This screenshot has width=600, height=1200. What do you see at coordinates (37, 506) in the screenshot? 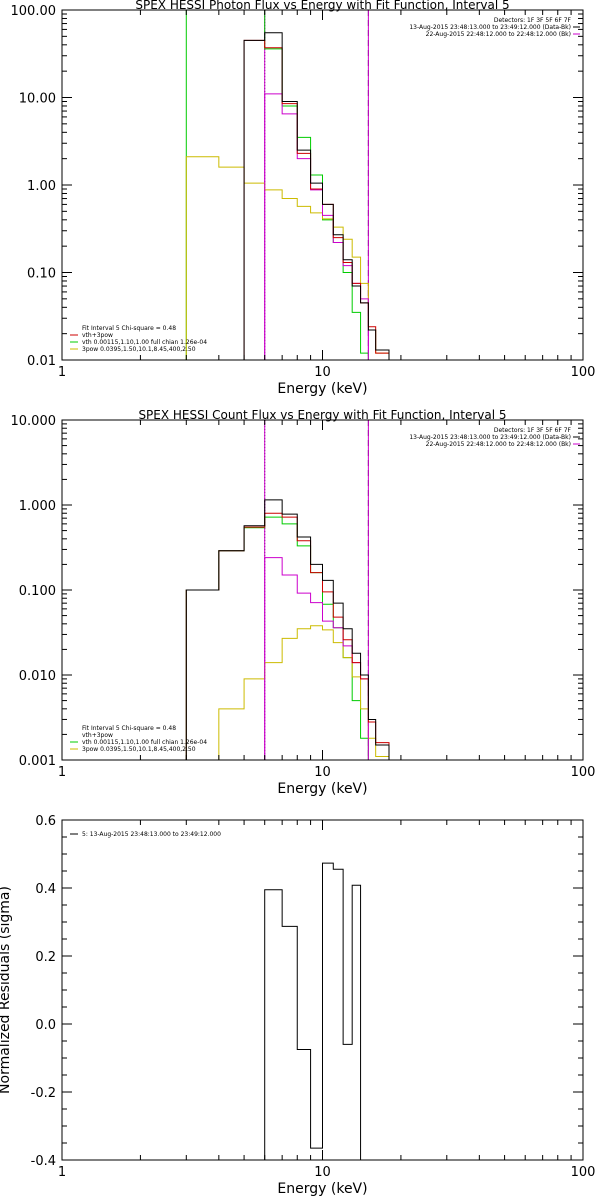
I see `y-tick-label: 1.000` at bounding box center [37, 506].